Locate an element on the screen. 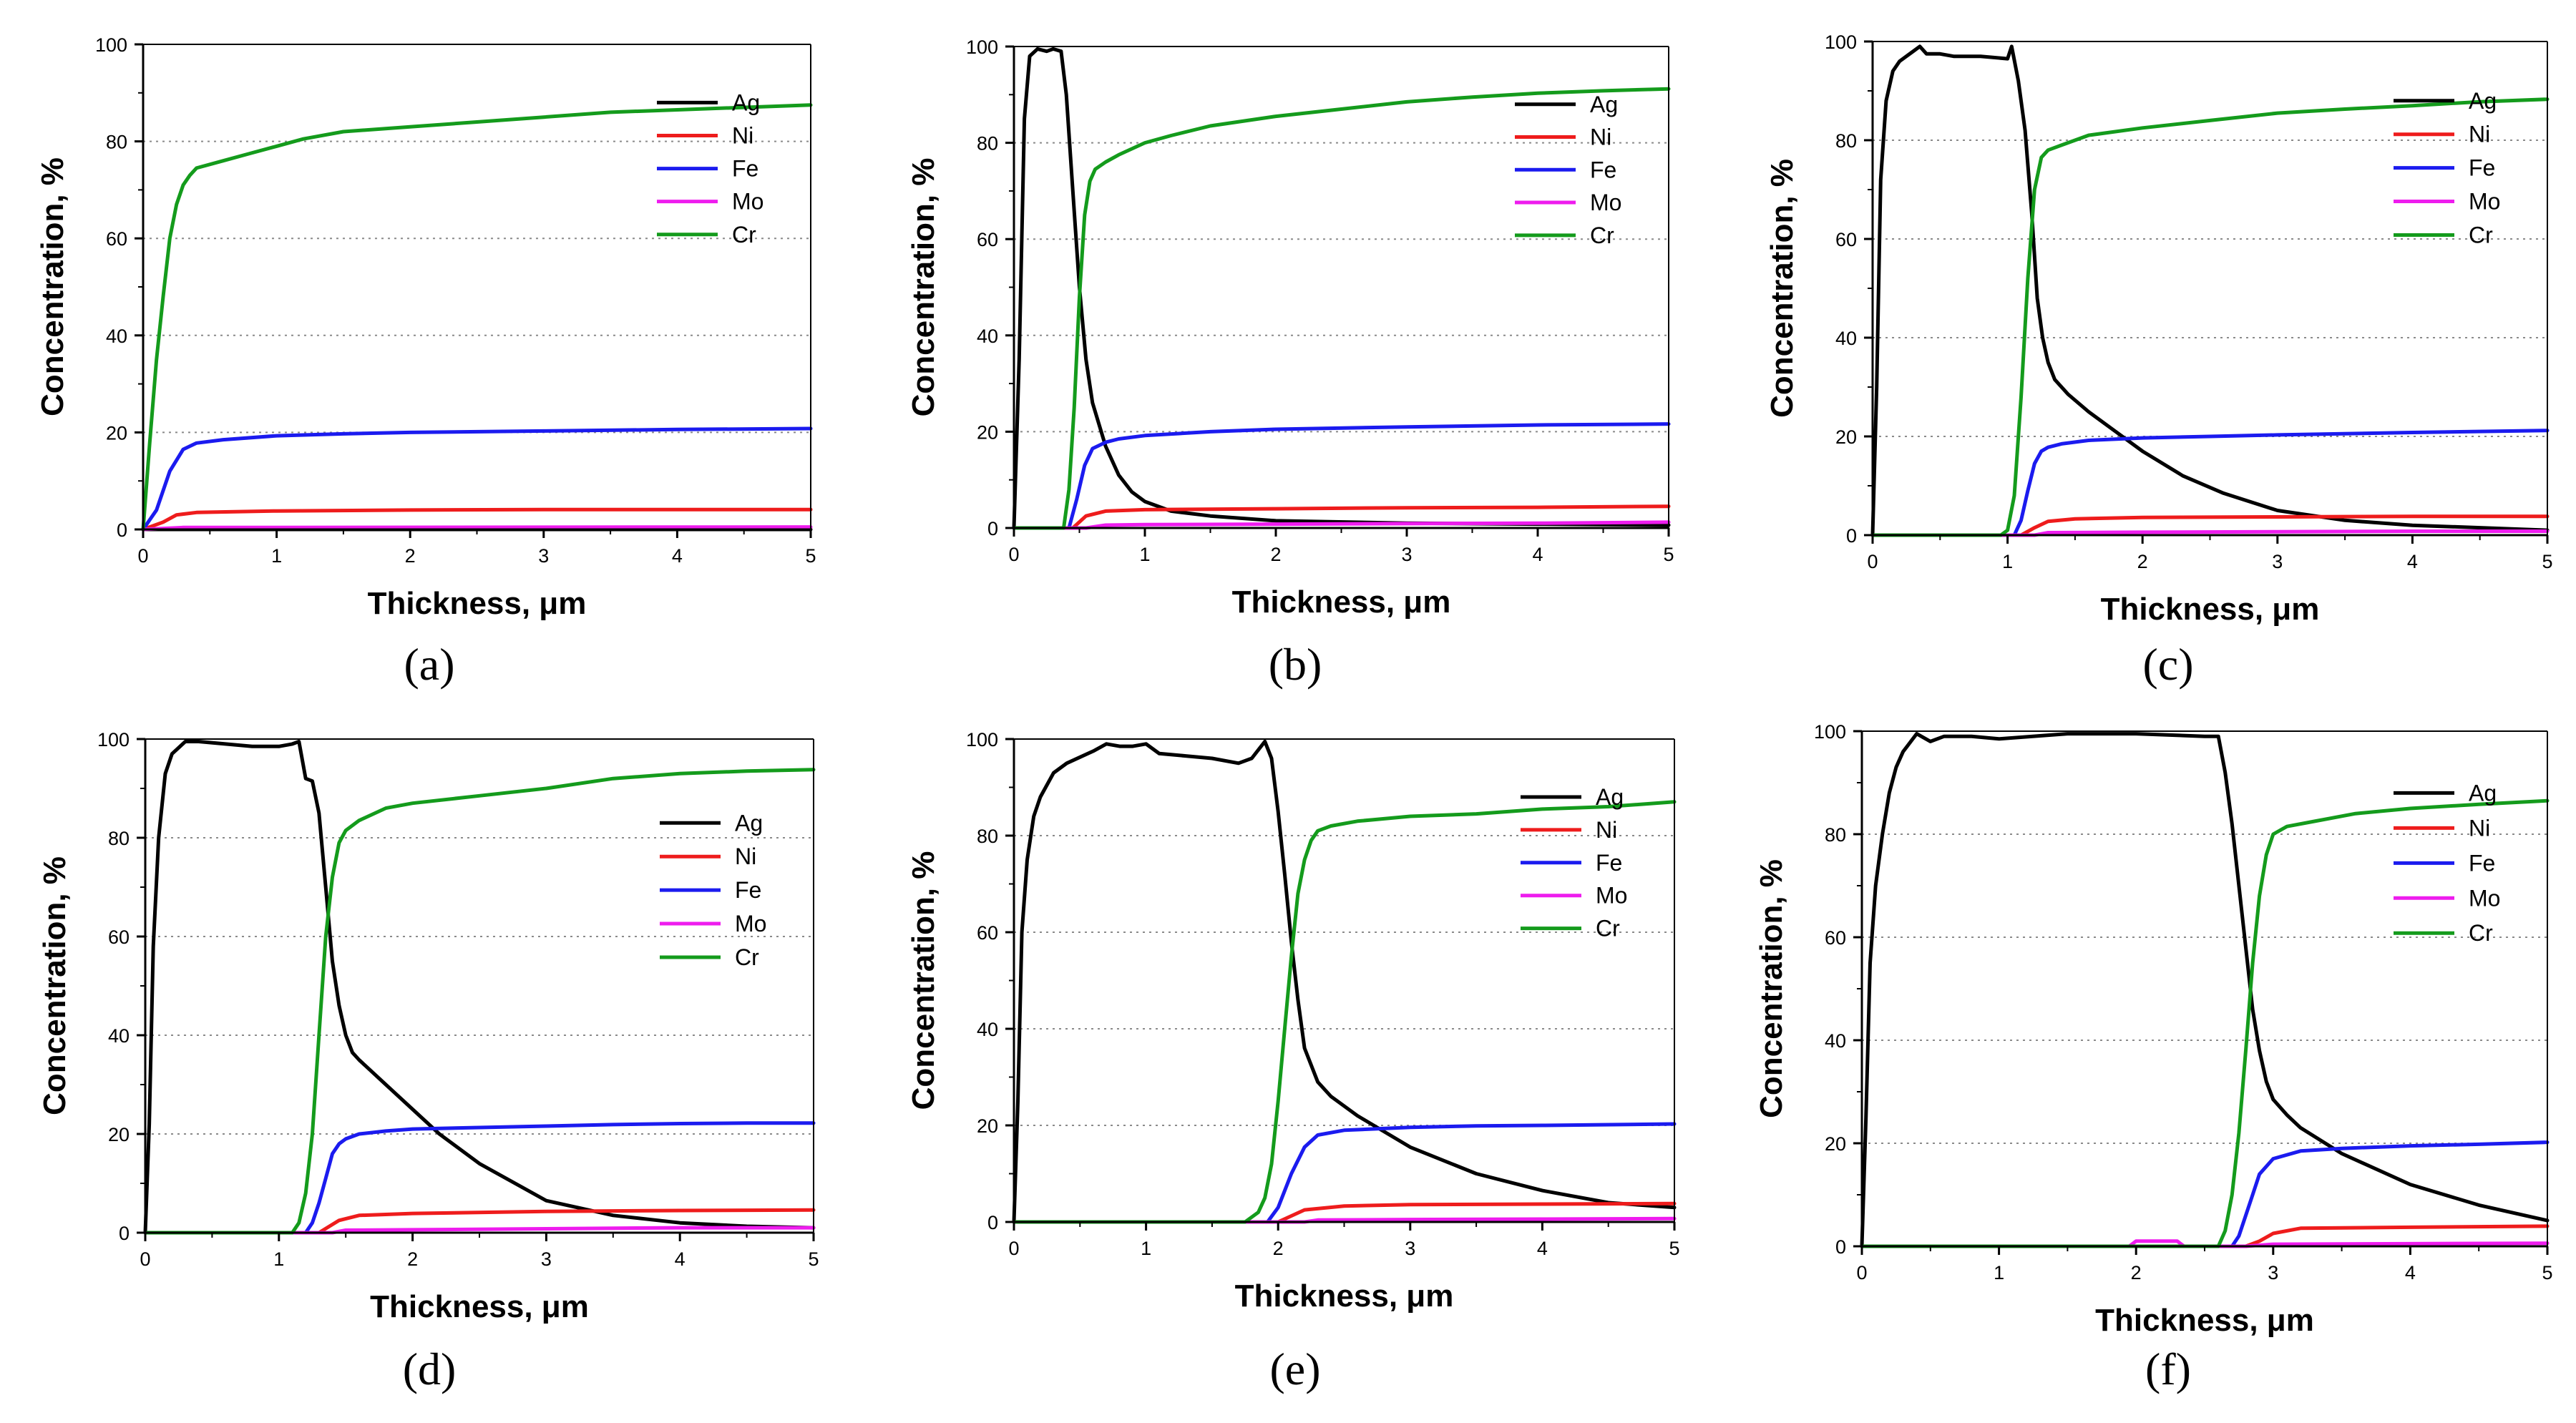  x-tick-label: 1 is located at coordinates (1999, 1272).